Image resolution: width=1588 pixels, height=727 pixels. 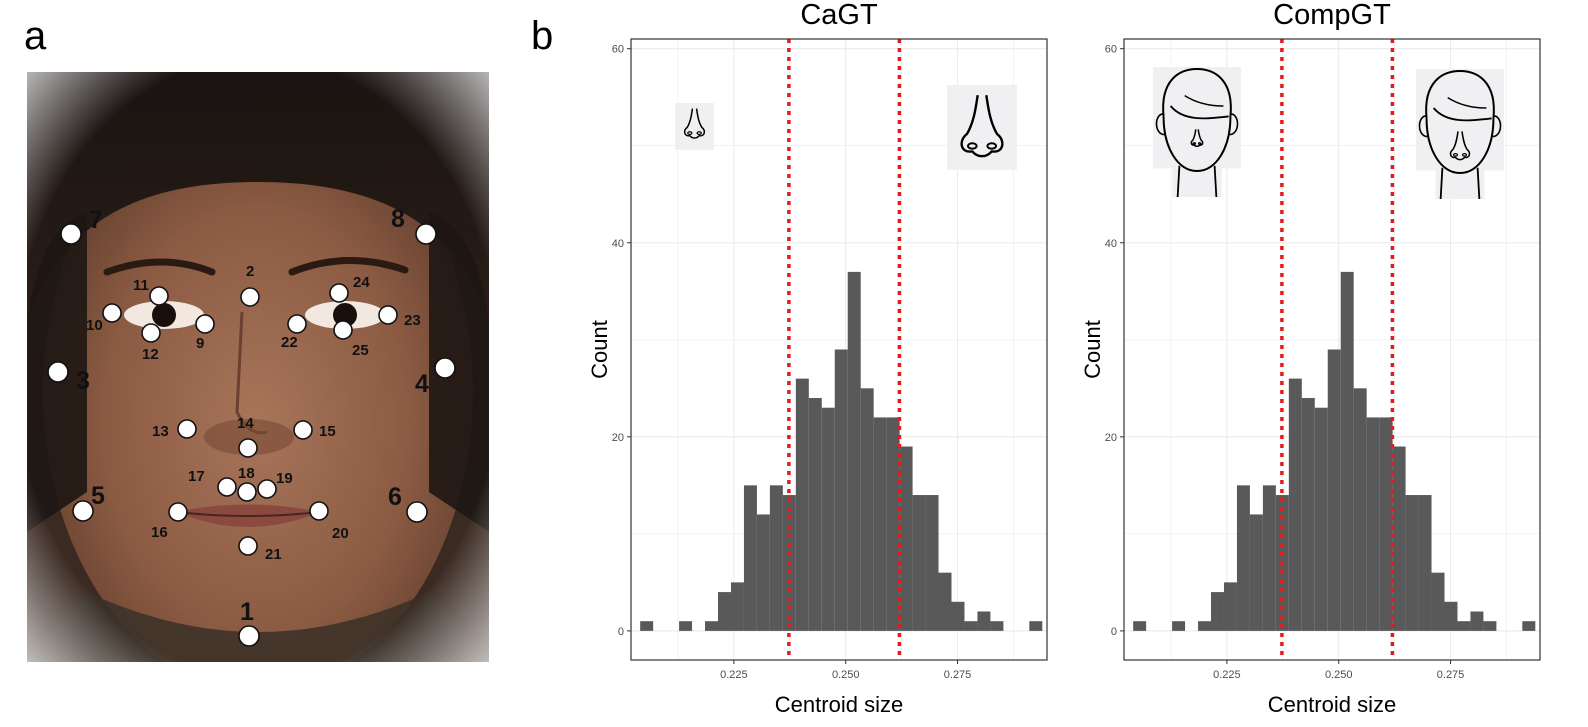 What do you see at coordinates (395, 497) in the screenshot?
I see `landmark-label-6: 6` at bounding box center [395, 497].